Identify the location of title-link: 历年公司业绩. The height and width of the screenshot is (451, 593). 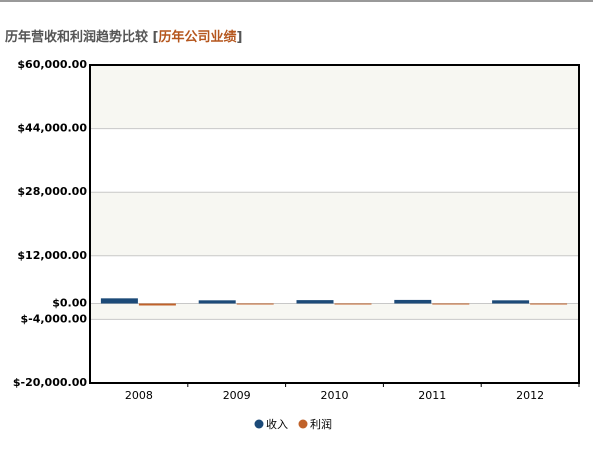
(197, 37).